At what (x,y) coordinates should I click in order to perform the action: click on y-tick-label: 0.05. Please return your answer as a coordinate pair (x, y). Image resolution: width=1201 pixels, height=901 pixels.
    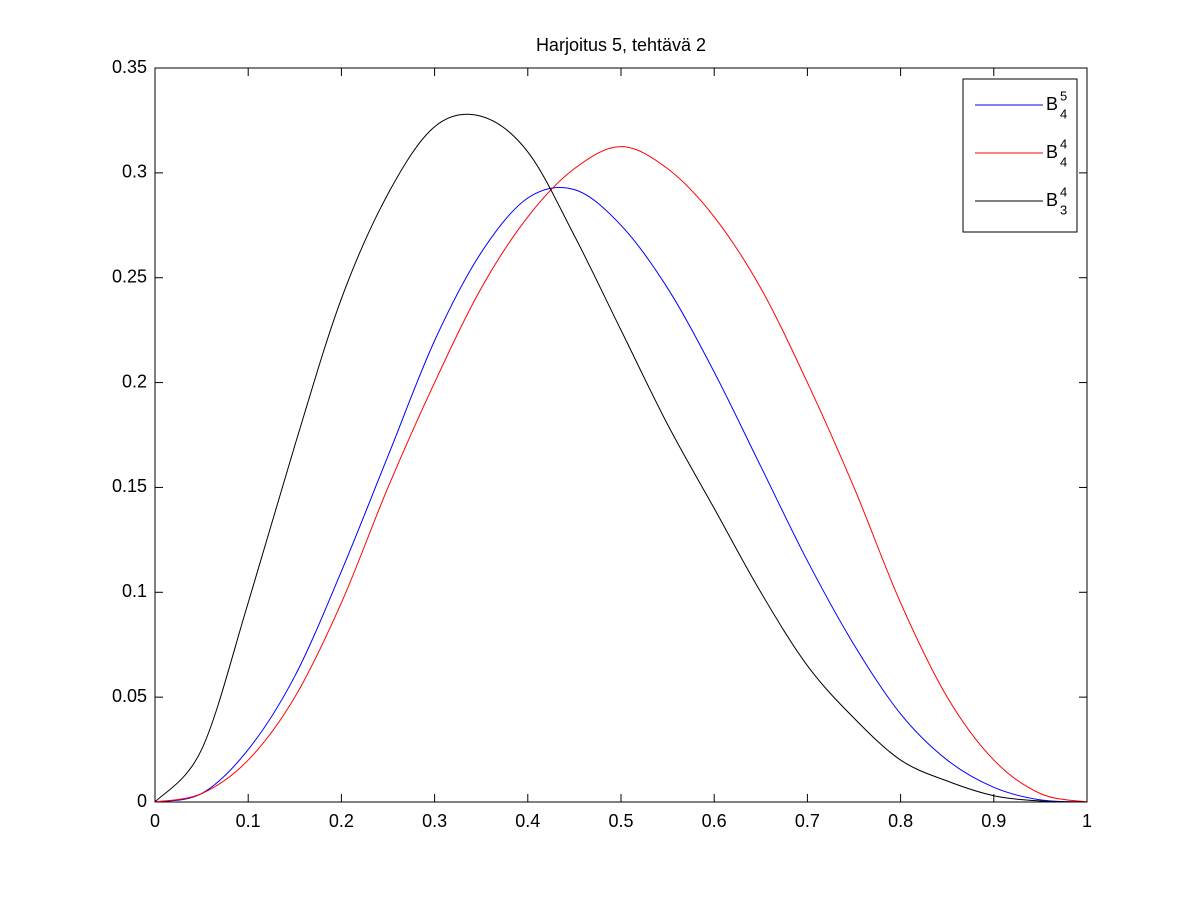
    Looking at the image, I should click on (129, 696).